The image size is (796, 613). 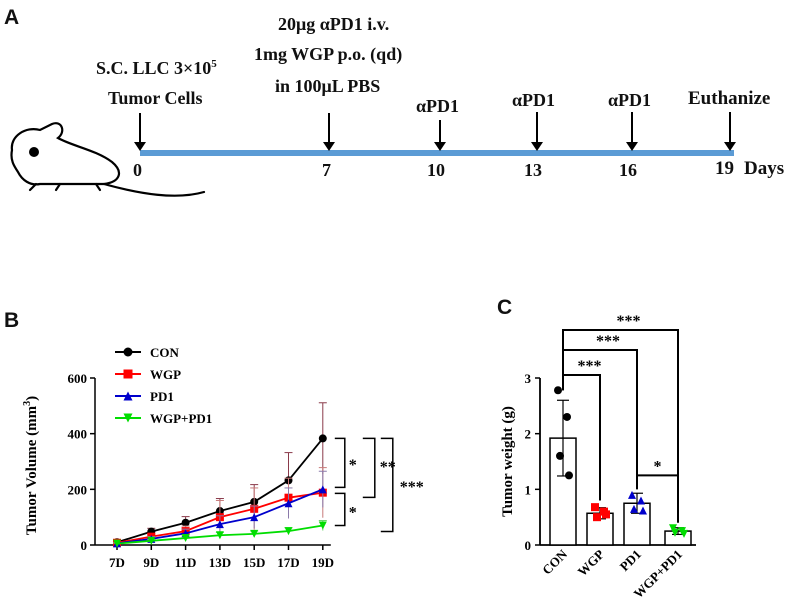 I want to click on y-tick-label: 200, so click(x=78, y=489).